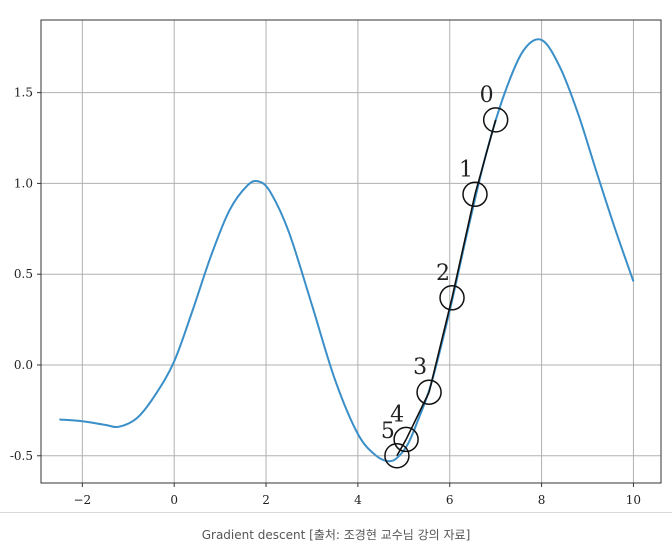 The height and width of the screenshot is (554, 672). Describe the element at coordinates (336, 534) in the screenshot. I see `figure-caption: Gradient descent [출처: 조경현 교수님 강의 자료]` at that location.